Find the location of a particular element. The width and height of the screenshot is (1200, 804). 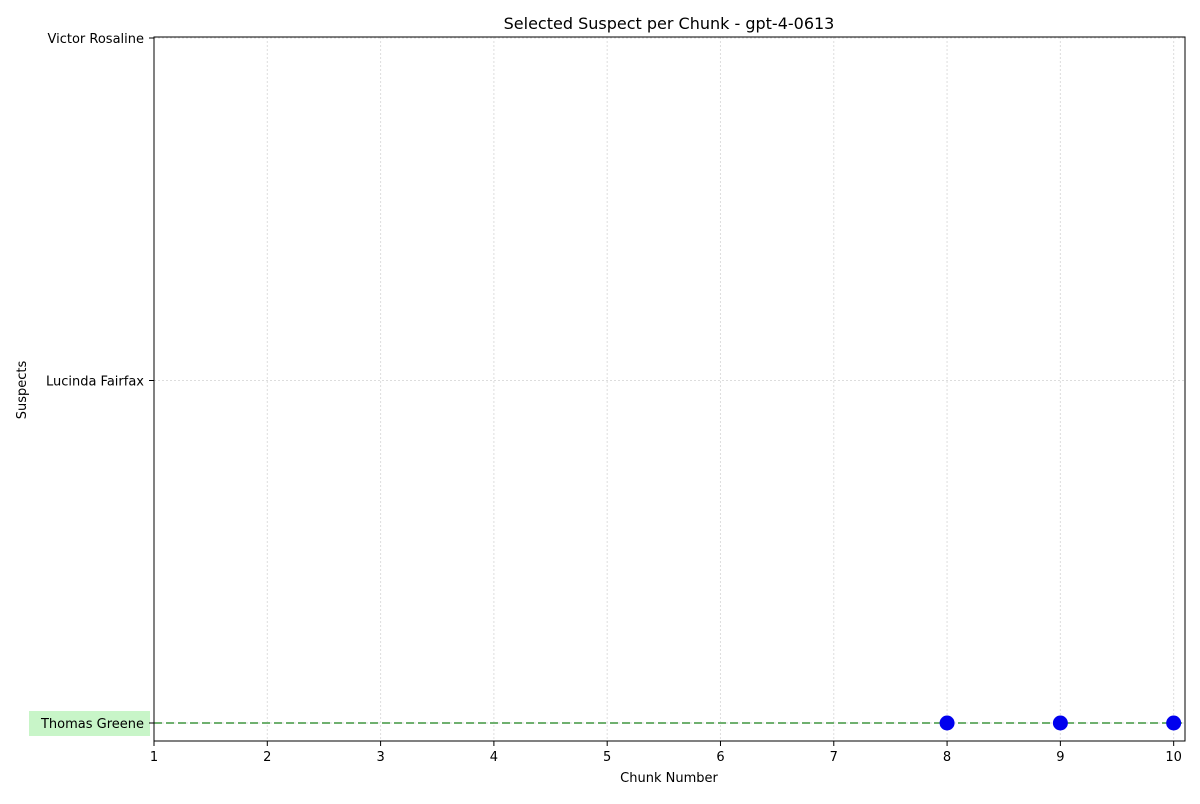

x-tick-label: 8 is located at coordinates (947, 757).